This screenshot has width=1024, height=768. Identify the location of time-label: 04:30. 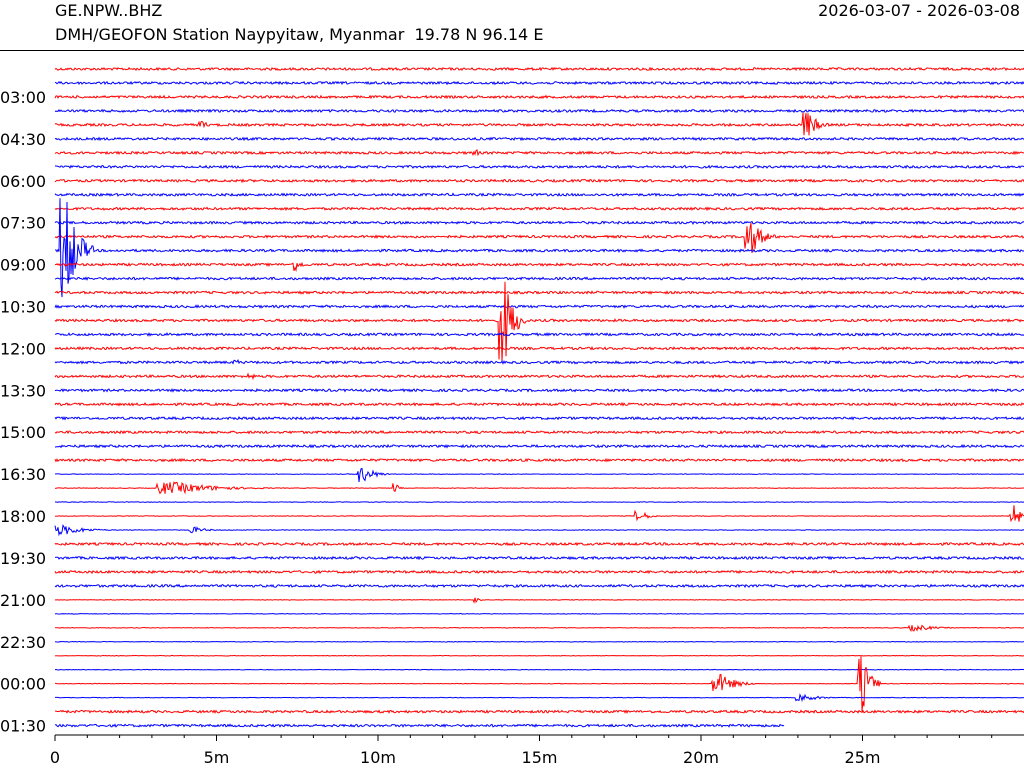
(23, 139).